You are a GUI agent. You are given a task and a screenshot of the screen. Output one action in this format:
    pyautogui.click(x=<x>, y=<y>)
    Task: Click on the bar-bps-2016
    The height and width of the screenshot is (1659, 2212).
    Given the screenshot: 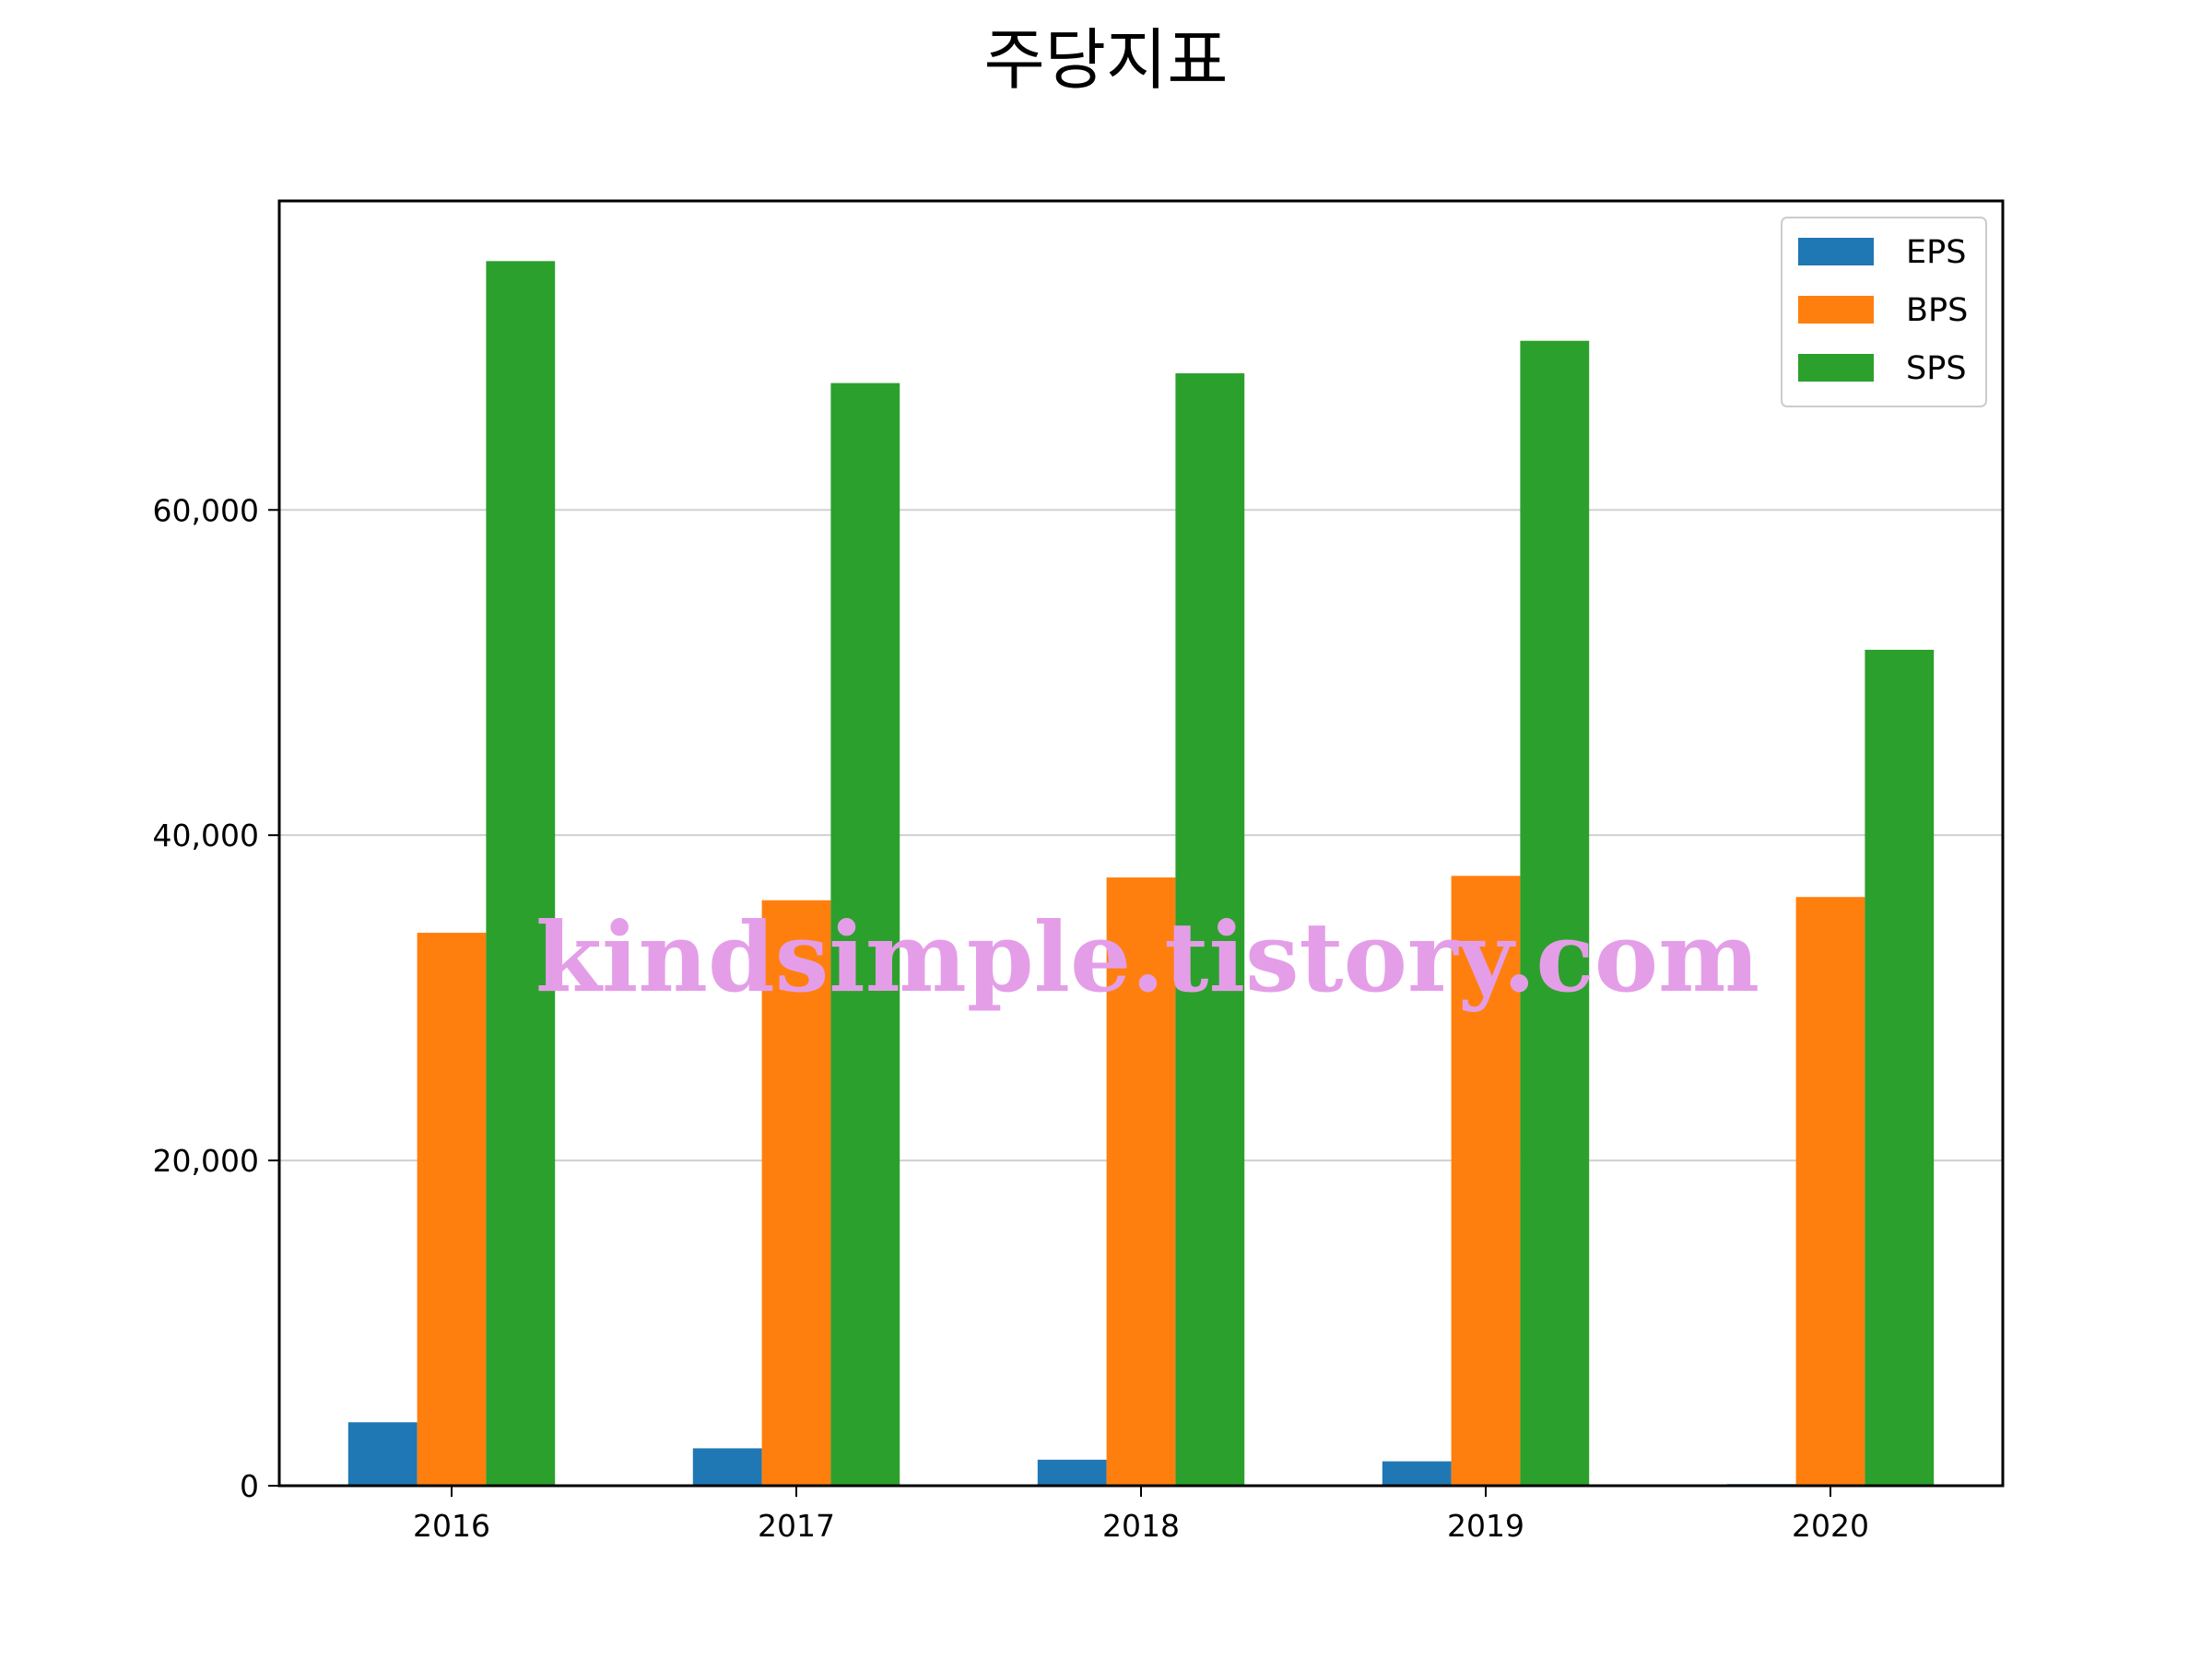 What is the action you would take?
    pyautogui.click(x=452, y=1209)
    